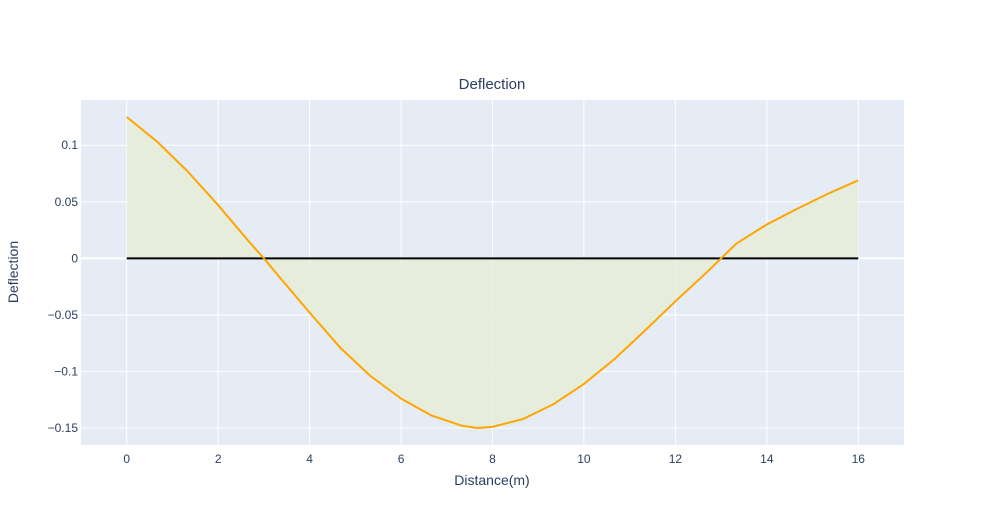 Image resolution: width=983 pixels, height=530 pixels. Describe the element at coordinates (63, 315) in the screenshot. I see `y-tick-label: −0.05` at that location.